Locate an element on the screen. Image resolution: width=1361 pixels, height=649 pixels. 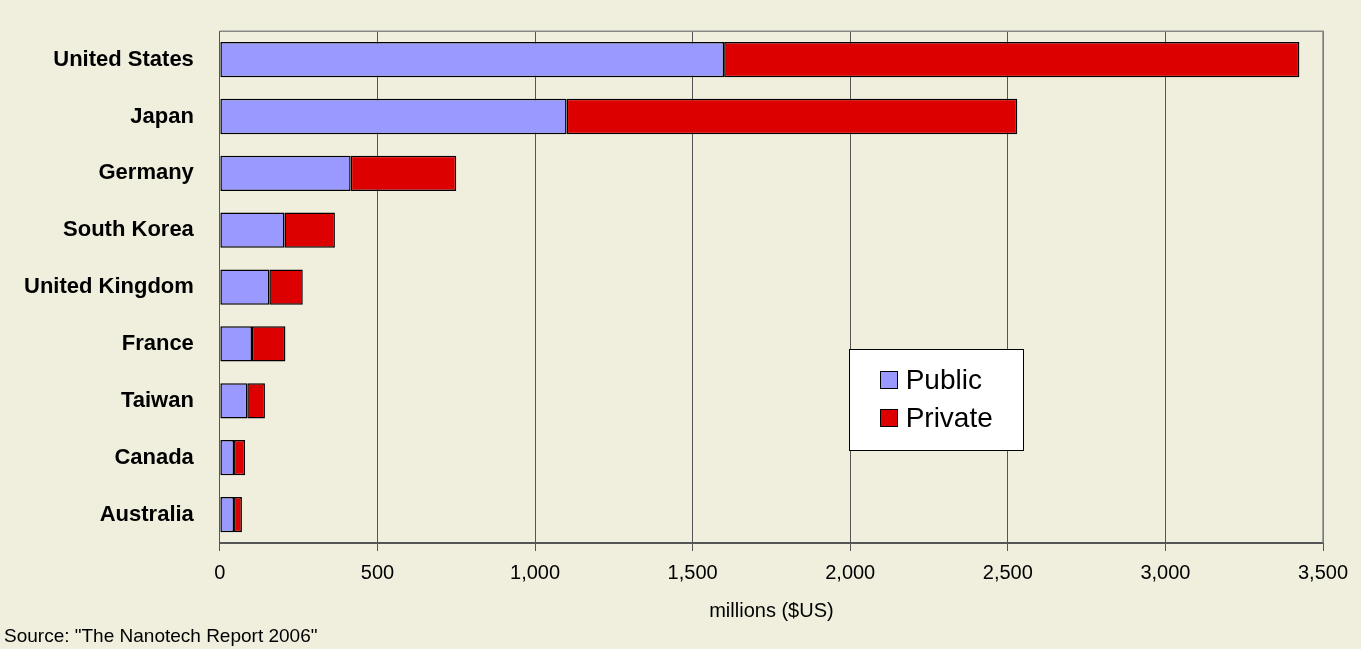
x-axis-title: millions ($US) is located at coordinates (771, 609).